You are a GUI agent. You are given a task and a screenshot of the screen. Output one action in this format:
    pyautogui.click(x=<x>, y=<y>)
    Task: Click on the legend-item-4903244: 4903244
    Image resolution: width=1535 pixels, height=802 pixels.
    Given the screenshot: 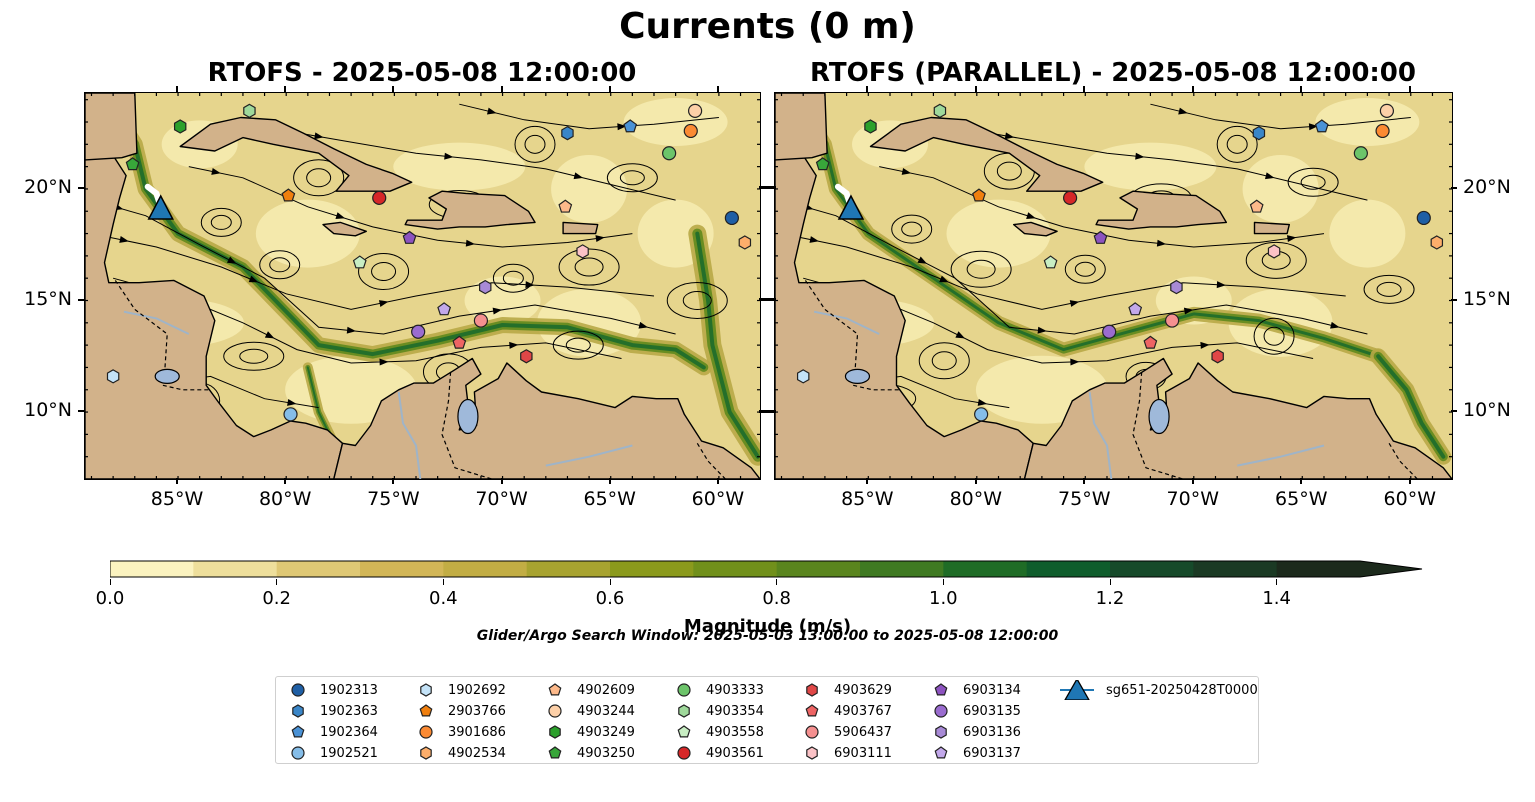 What is the action you would take?
    pyautogui.click(x=590, y=711)
    